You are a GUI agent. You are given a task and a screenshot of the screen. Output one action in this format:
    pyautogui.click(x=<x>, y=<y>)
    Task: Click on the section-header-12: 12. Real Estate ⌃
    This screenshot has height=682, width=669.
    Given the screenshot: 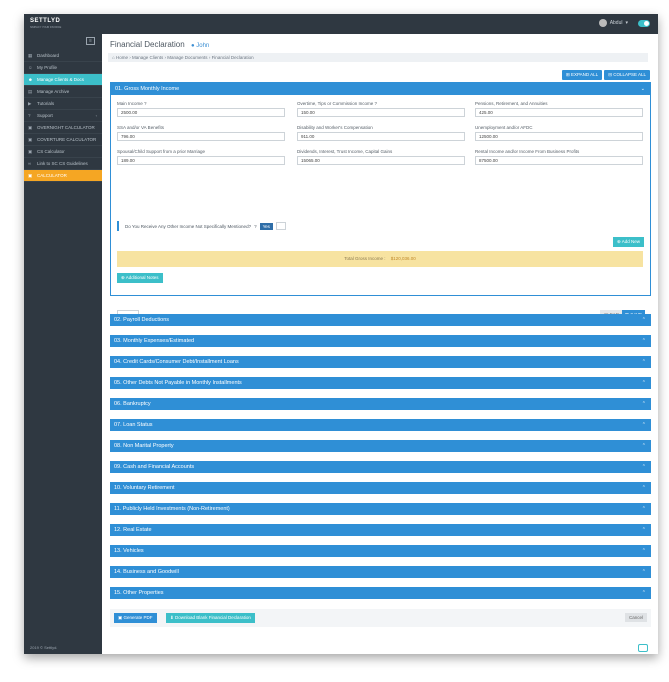 What is the action you would take?
    pyautogui.click(x=380, y=530)
    